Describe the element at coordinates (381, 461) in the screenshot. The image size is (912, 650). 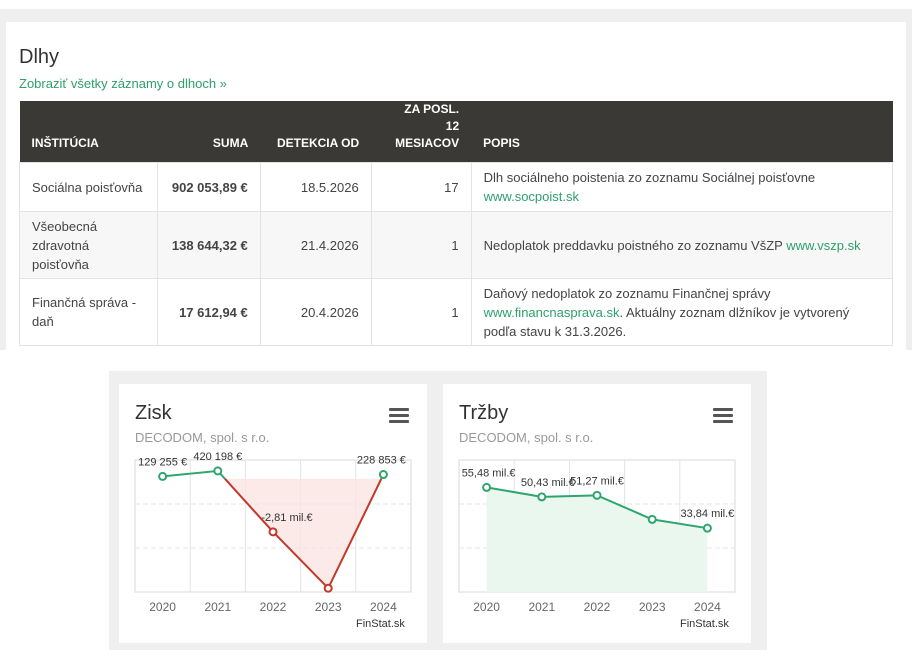
I see `profit-data-label: 228 853 €` at that location.